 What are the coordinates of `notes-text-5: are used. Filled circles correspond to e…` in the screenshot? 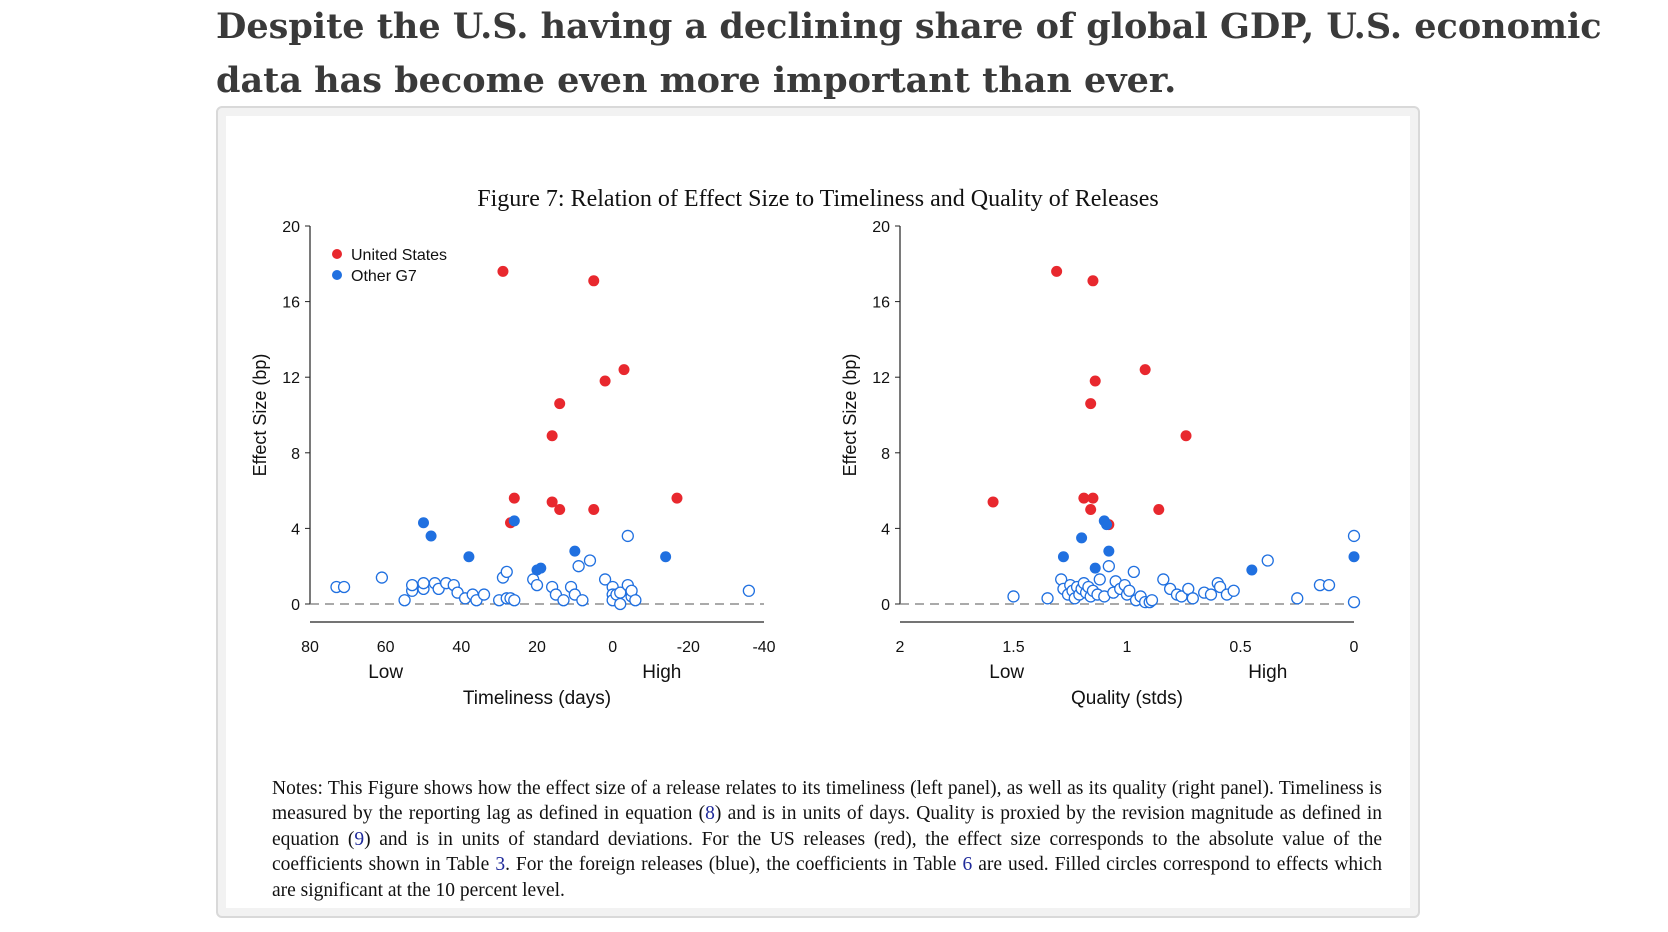 It's located at (827, 877).